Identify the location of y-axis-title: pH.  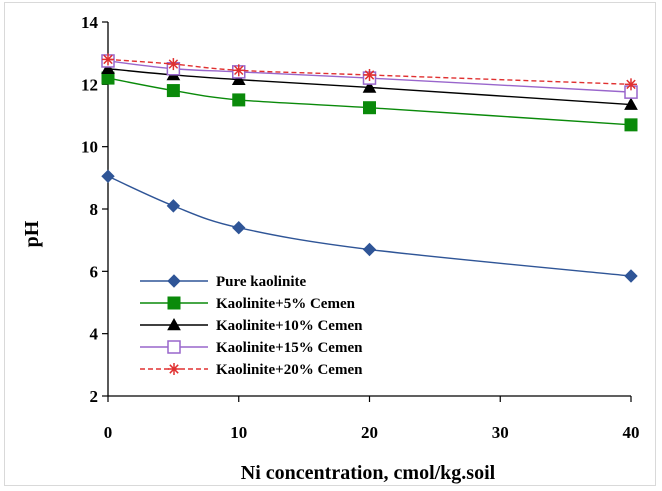
(32, 233).